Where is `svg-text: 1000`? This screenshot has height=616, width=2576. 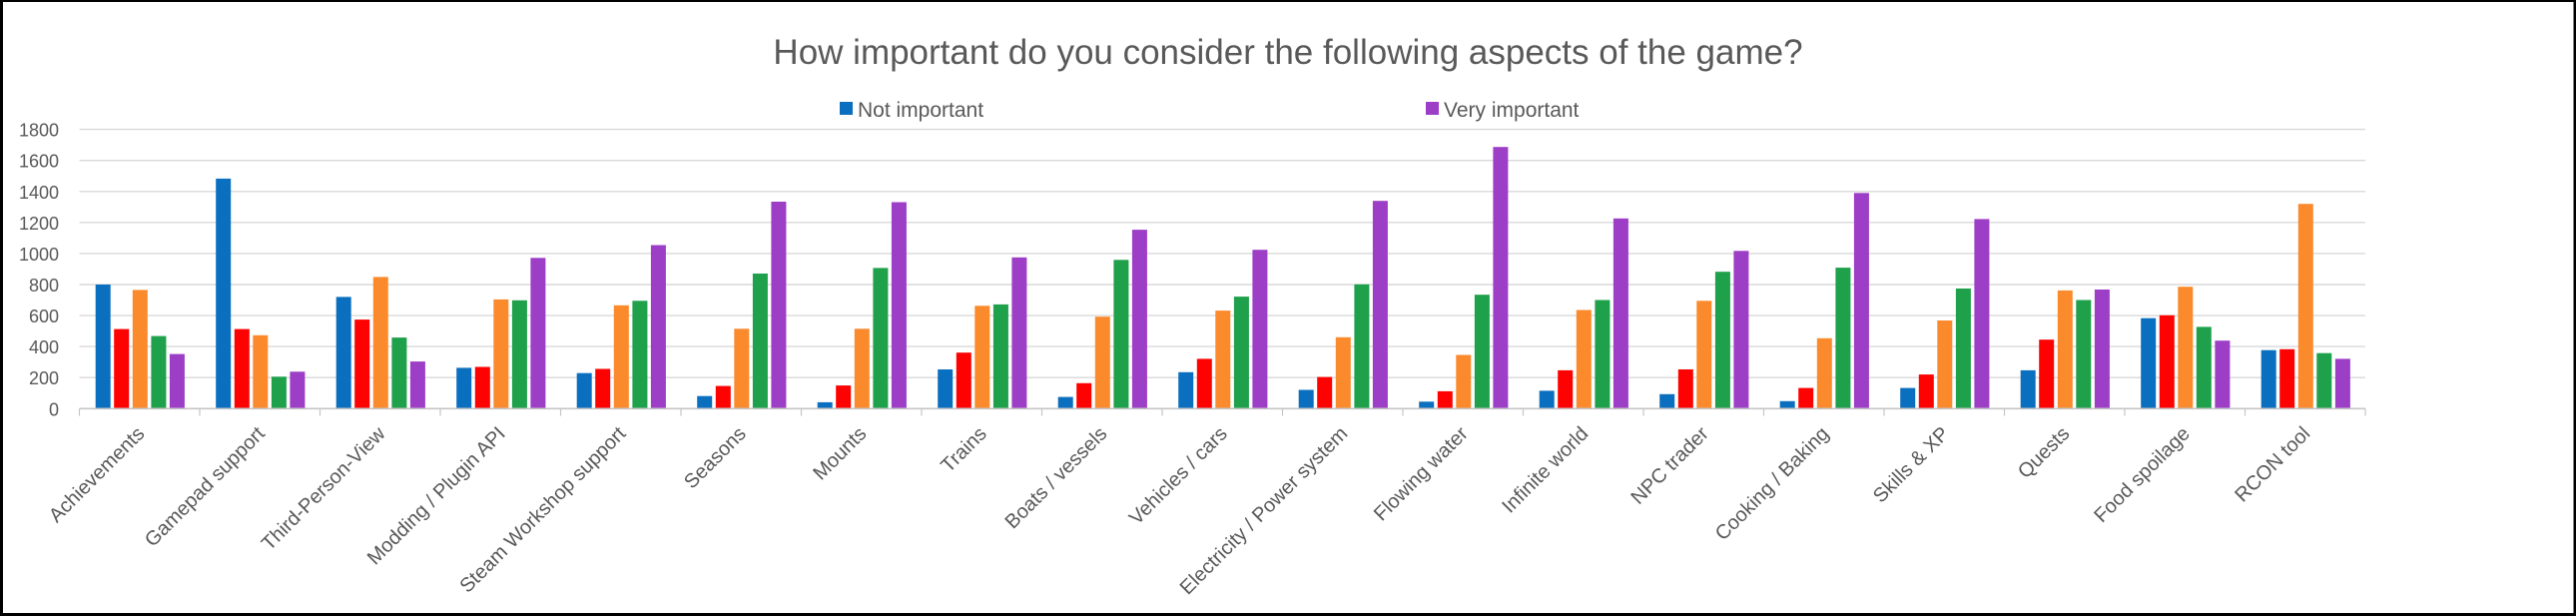 svg-text: 1000 is located at coordinates (39, 255).